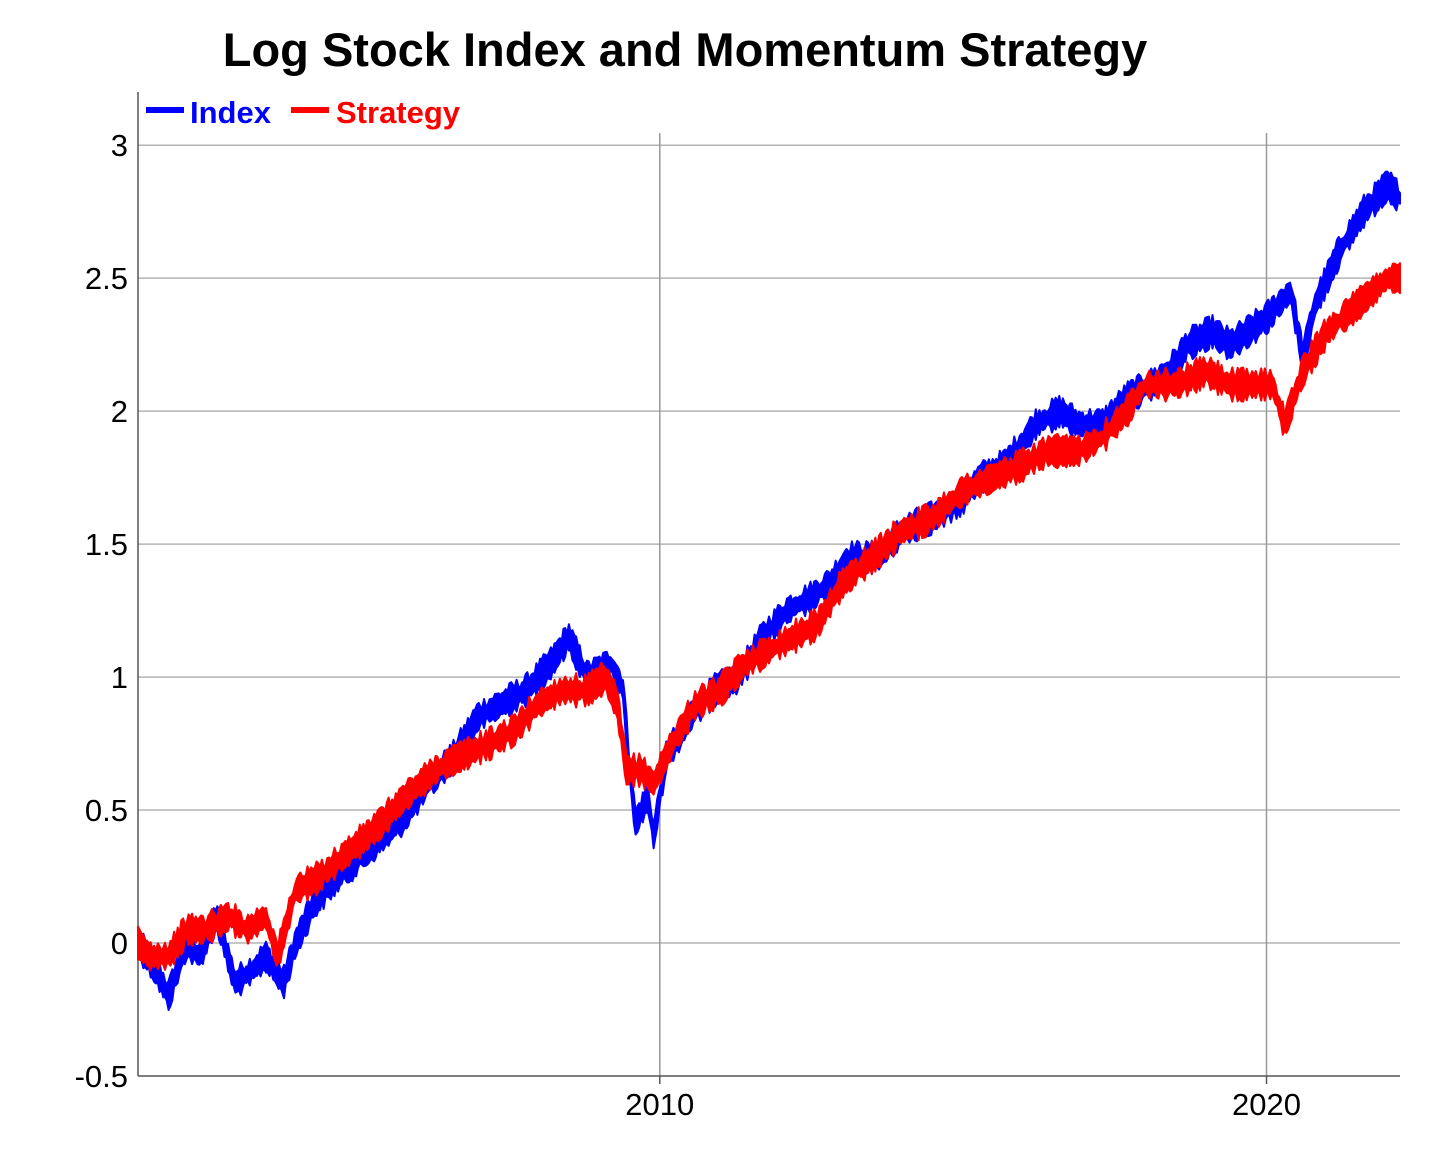 The image size is (1434, 1150). What do you see at coordinates (106, 278) in the screenshot?
I see `y-tick-label: 2.5` at bounding box center [106, 278].